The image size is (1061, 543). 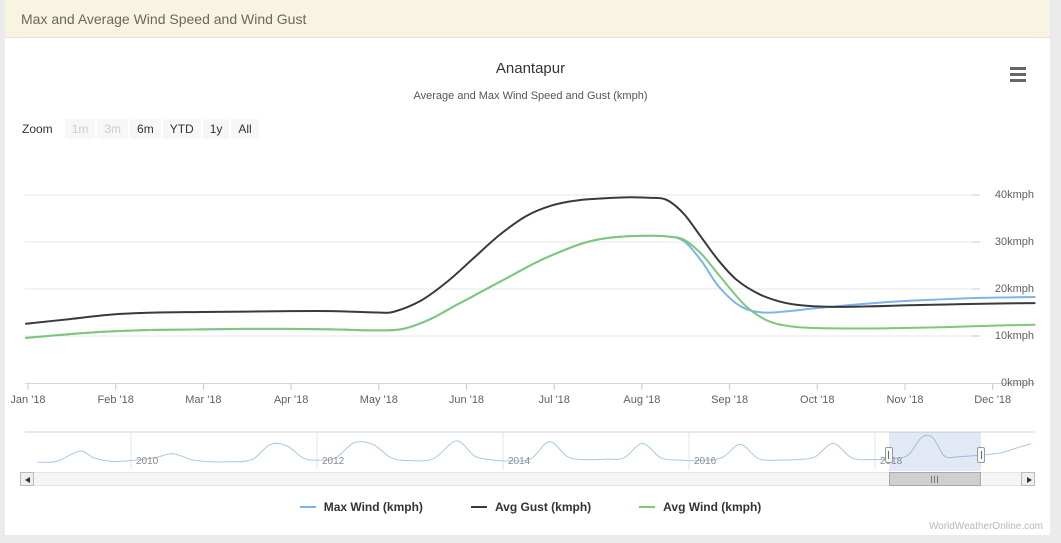 I want to click on navigator-year-label: 2016, so click(x=705, y=461).